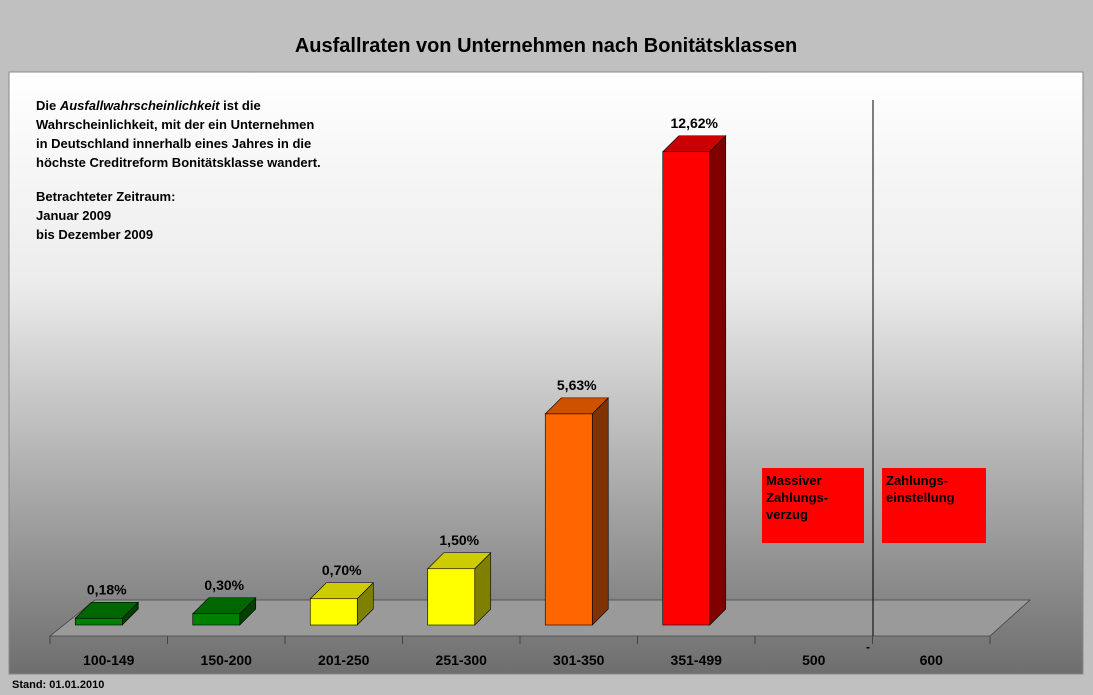 This screenshot has height=695, width=1093. I want to click on description-part: Januar 2009, so click(73, 215).